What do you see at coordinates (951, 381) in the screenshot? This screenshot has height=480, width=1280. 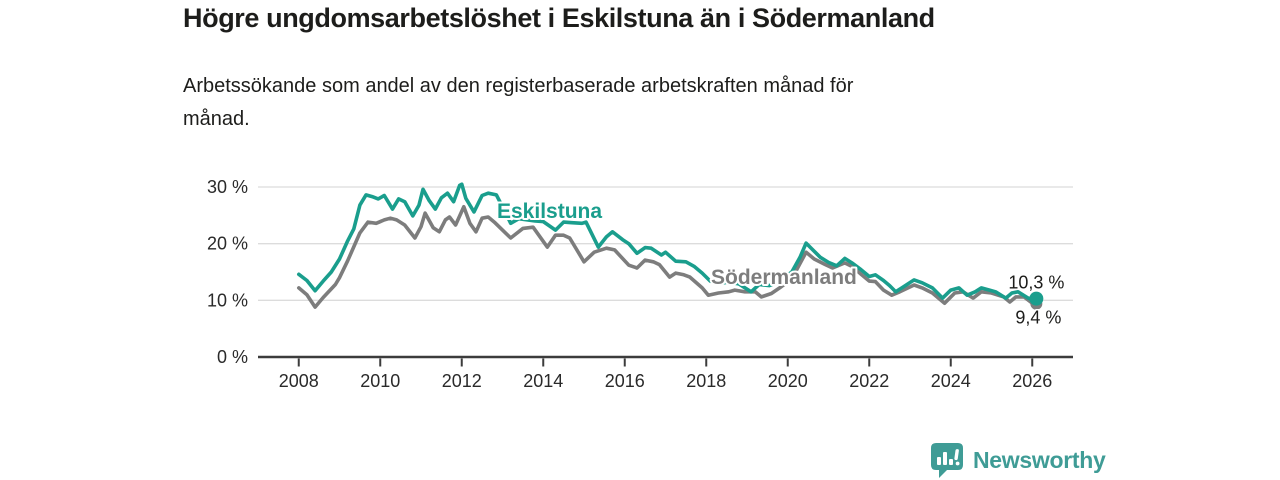 I see `x-tick-label: 2024` at bounding box center [951, 381].